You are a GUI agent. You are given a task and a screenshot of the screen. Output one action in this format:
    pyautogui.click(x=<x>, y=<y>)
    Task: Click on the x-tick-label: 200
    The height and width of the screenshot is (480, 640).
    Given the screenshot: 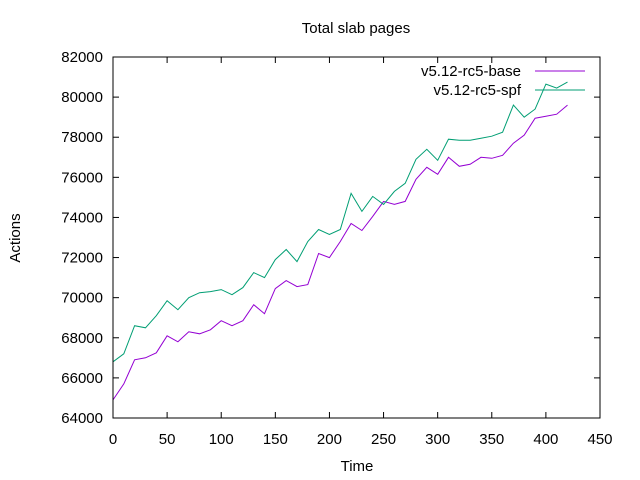 What is the action you would take?
    pyautogui.click(x=329, y=439)
    